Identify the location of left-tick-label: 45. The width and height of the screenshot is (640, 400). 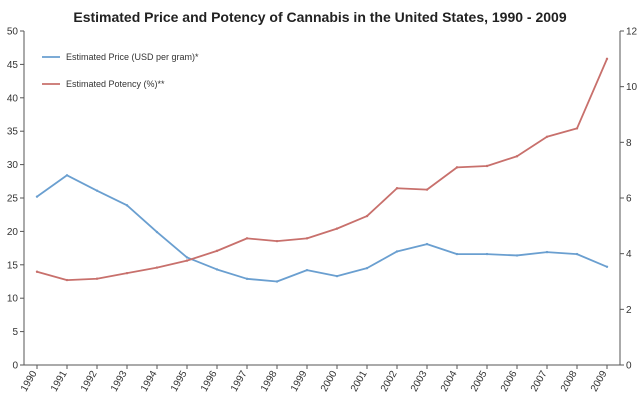
(13, 65).